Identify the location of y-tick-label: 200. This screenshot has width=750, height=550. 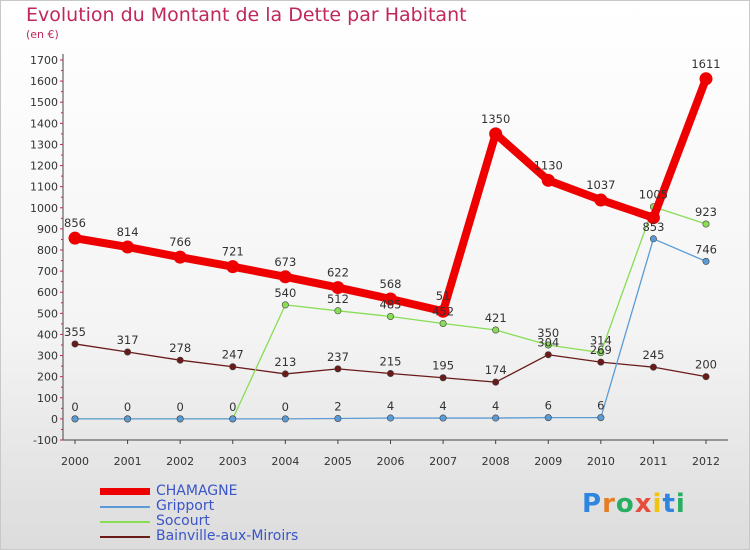
(47, 377).